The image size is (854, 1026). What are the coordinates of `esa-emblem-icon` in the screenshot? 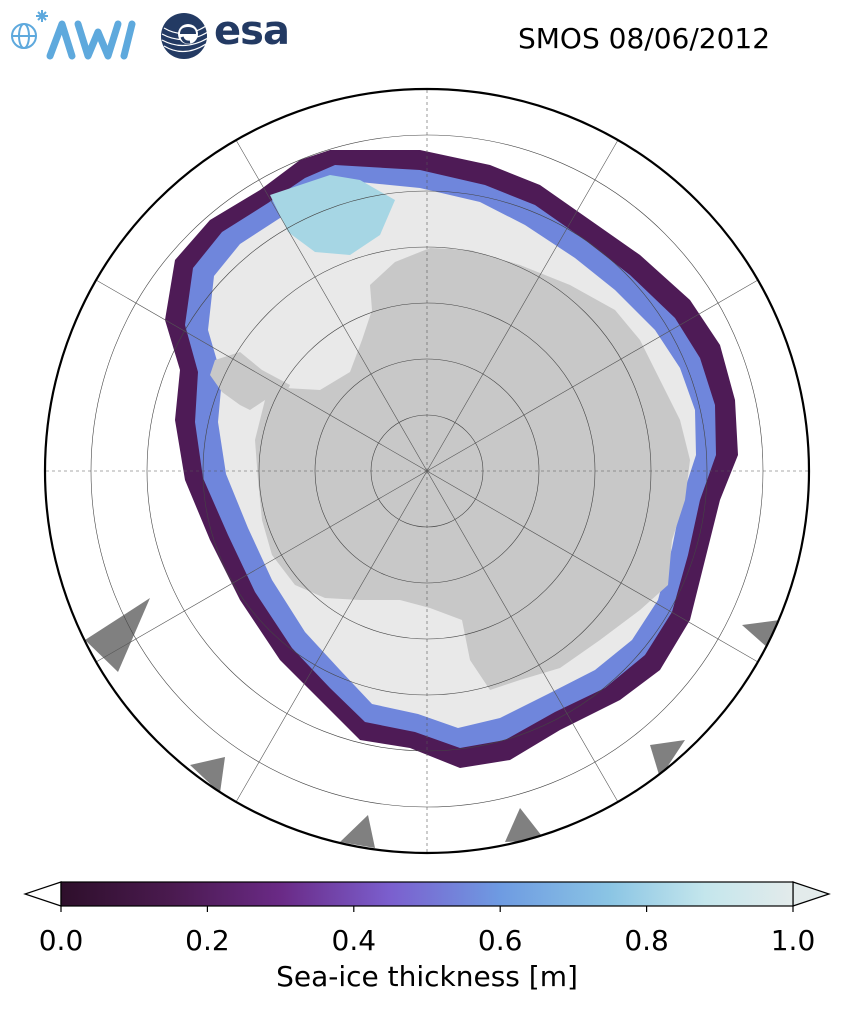 It's located at (185, 36).